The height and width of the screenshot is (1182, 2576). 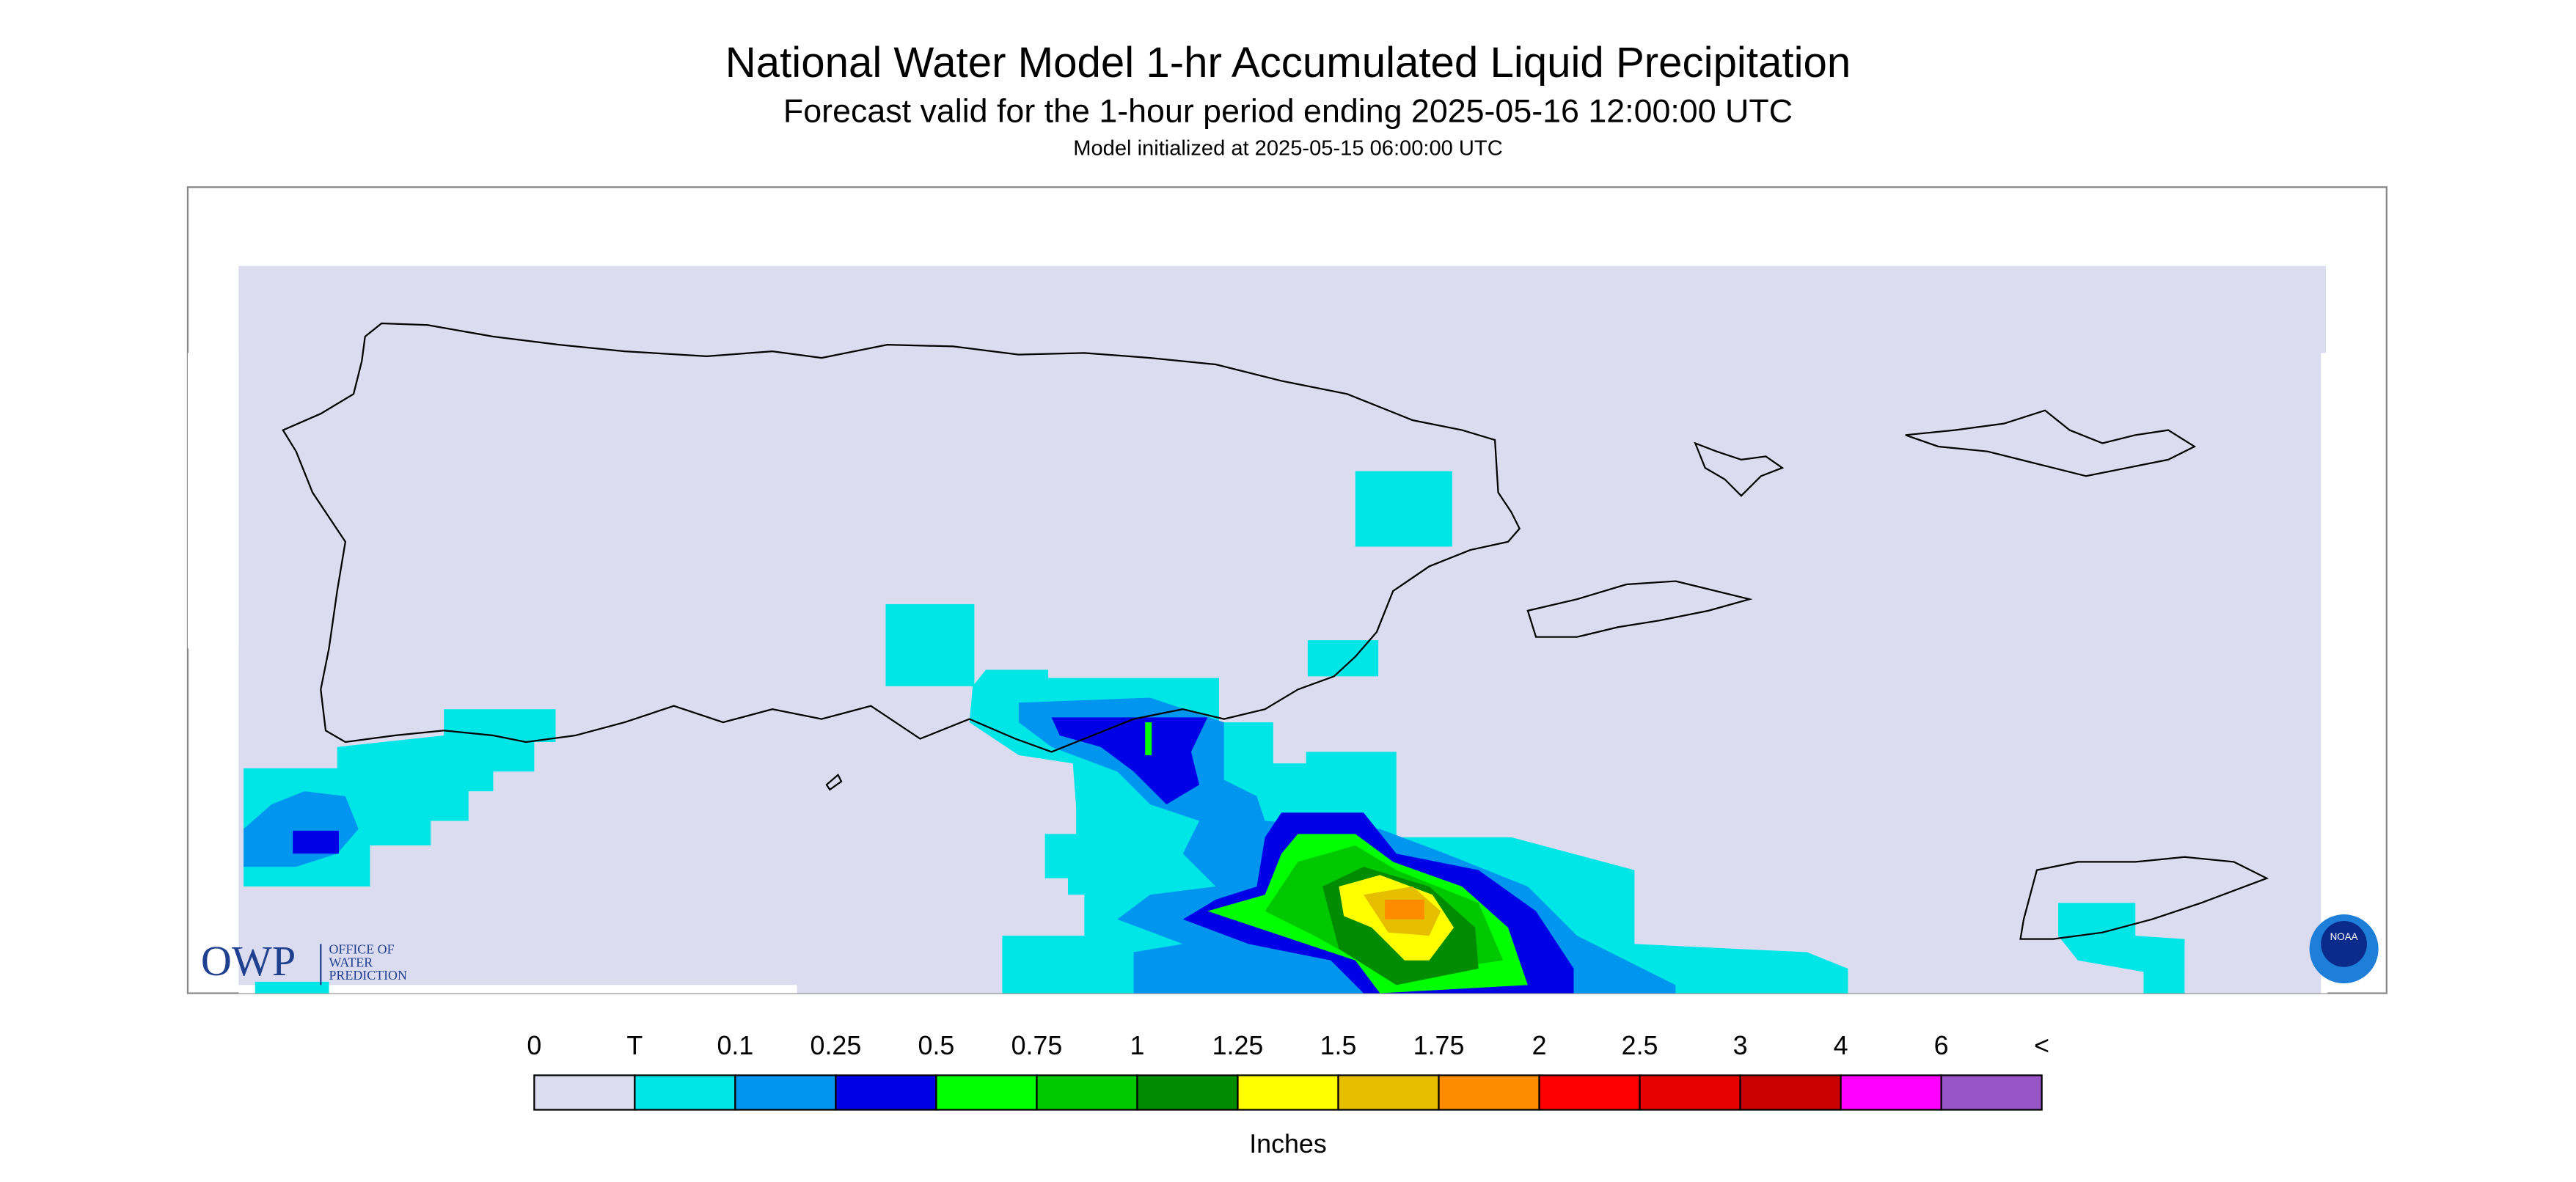 What do you see at coordinates (1740, 469) in the screenshot?
I see `culebra-coast` at bounding box center [1740, 469].